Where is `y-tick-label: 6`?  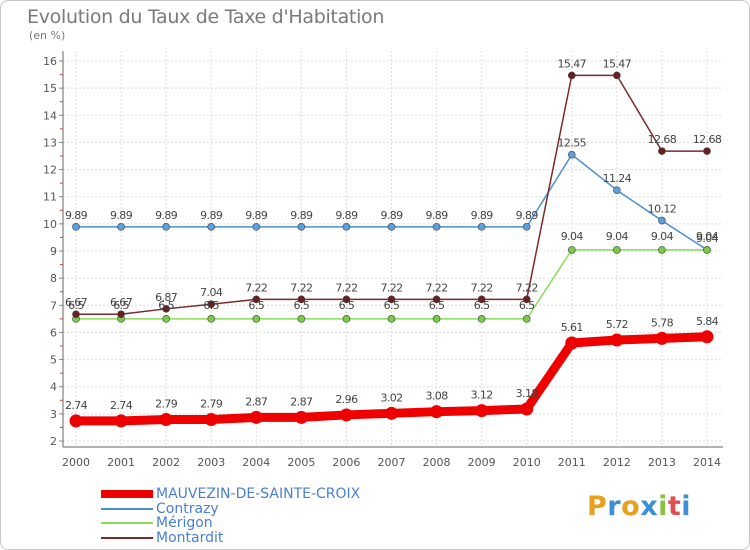 y-tick-label: 6 is located at coordinates (53, 332).